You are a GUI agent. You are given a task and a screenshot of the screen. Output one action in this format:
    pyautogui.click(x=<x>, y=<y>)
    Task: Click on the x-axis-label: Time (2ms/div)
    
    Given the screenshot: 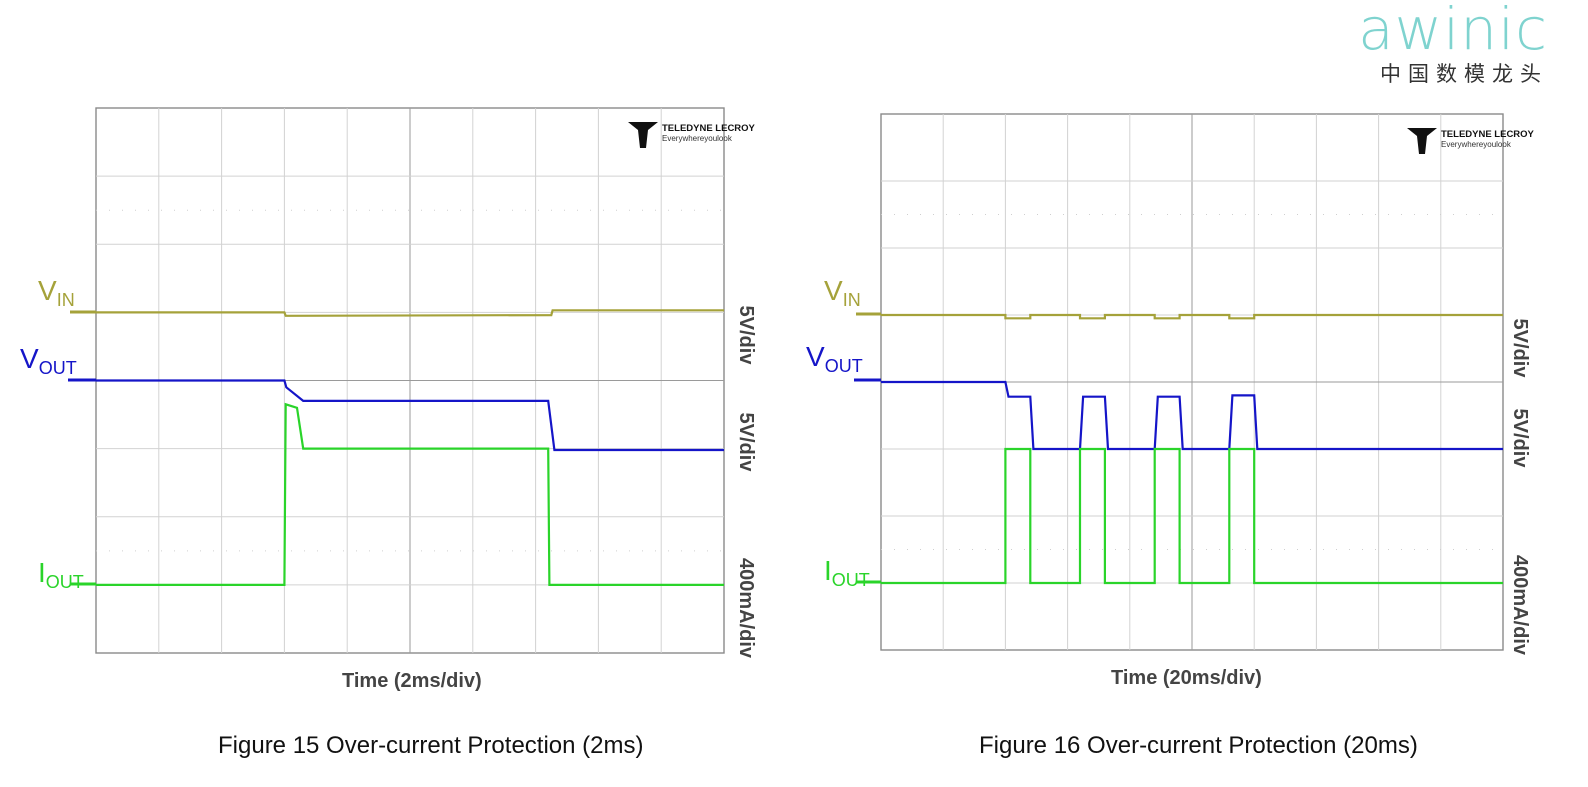 What is the action you would take?
    pyautogui.click(x=412, y=681)
    